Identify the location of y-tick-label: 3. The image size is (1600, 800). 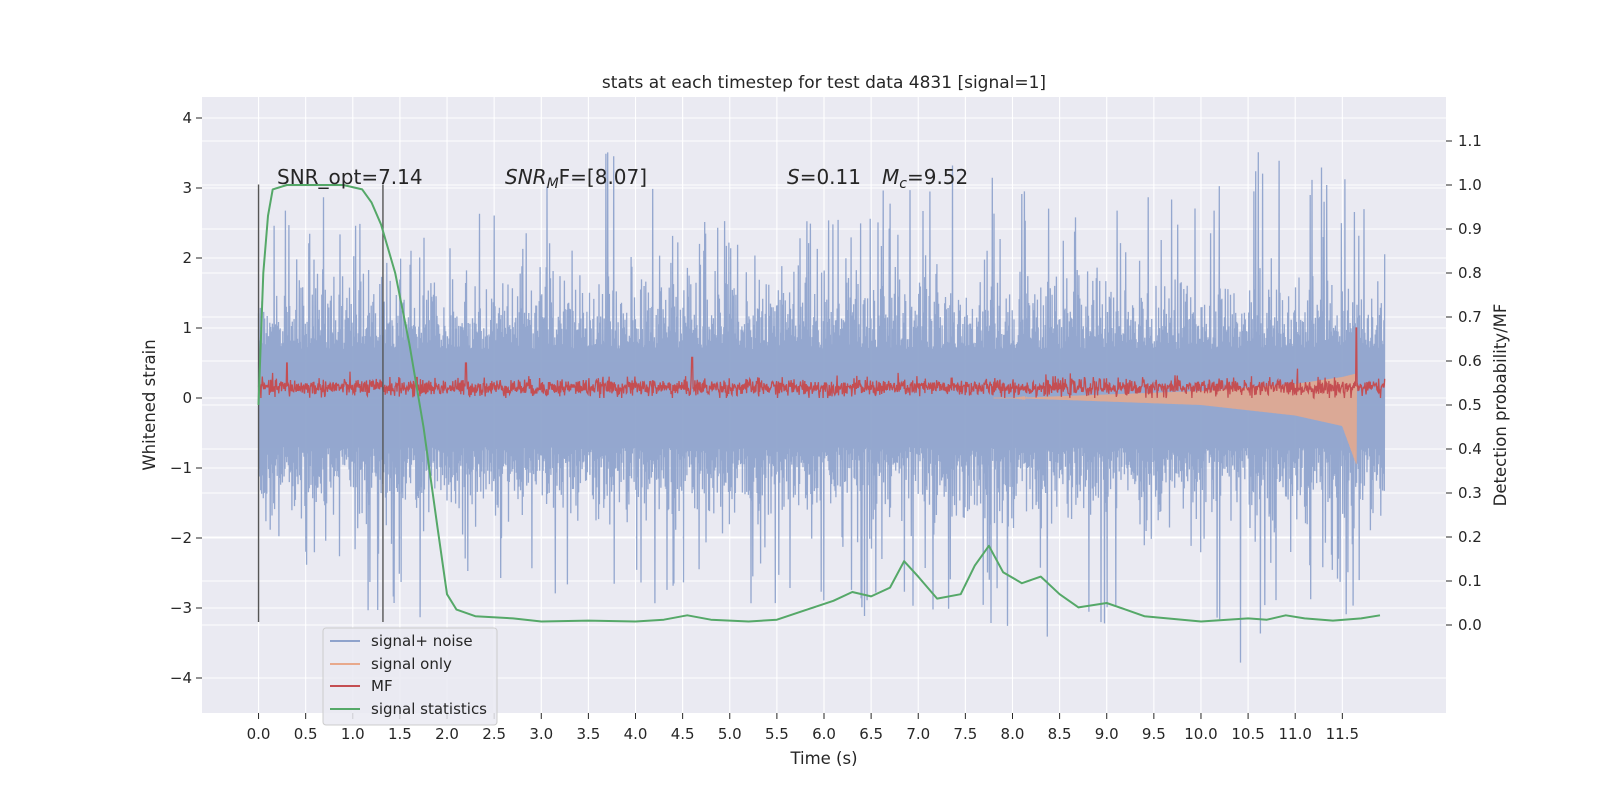
(187, 188).